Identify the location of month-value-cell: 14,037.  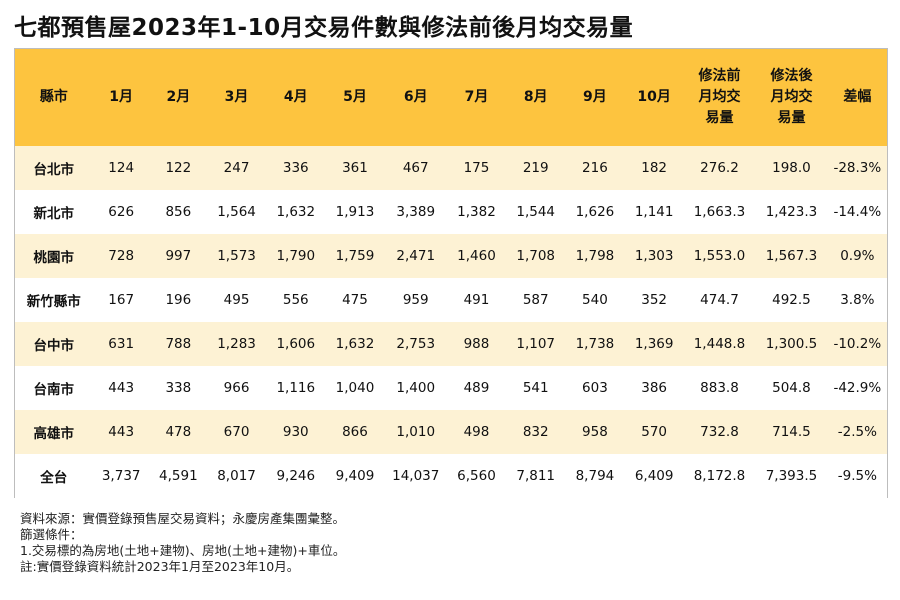
(415, 476).